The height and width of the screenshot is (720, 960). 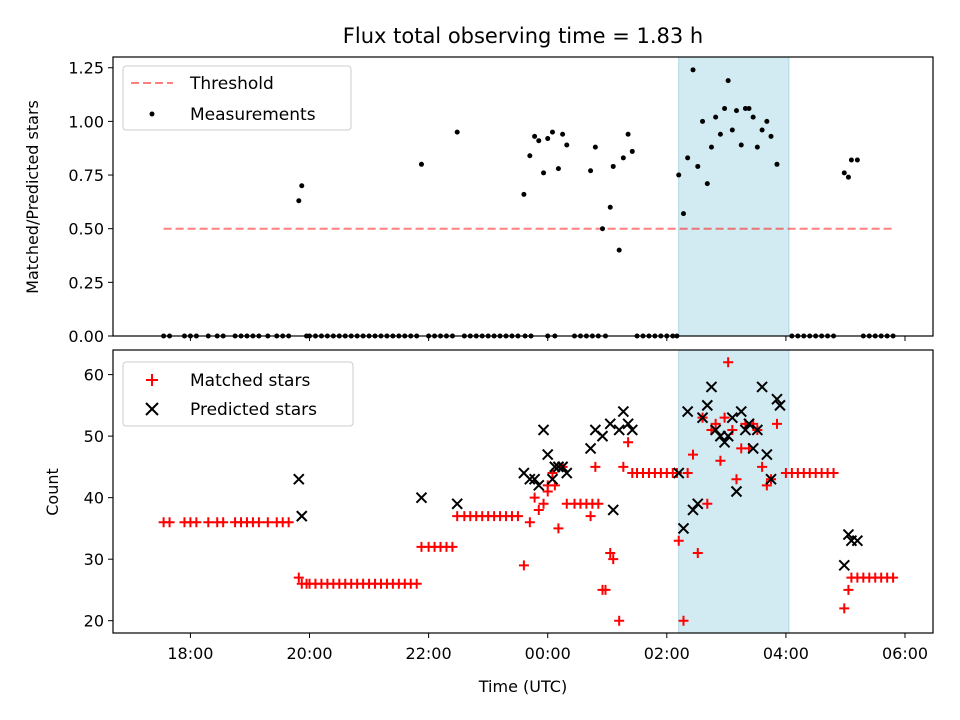 I want to click on legend: Matched stars Predicted stars, so click(x=238, y=394).